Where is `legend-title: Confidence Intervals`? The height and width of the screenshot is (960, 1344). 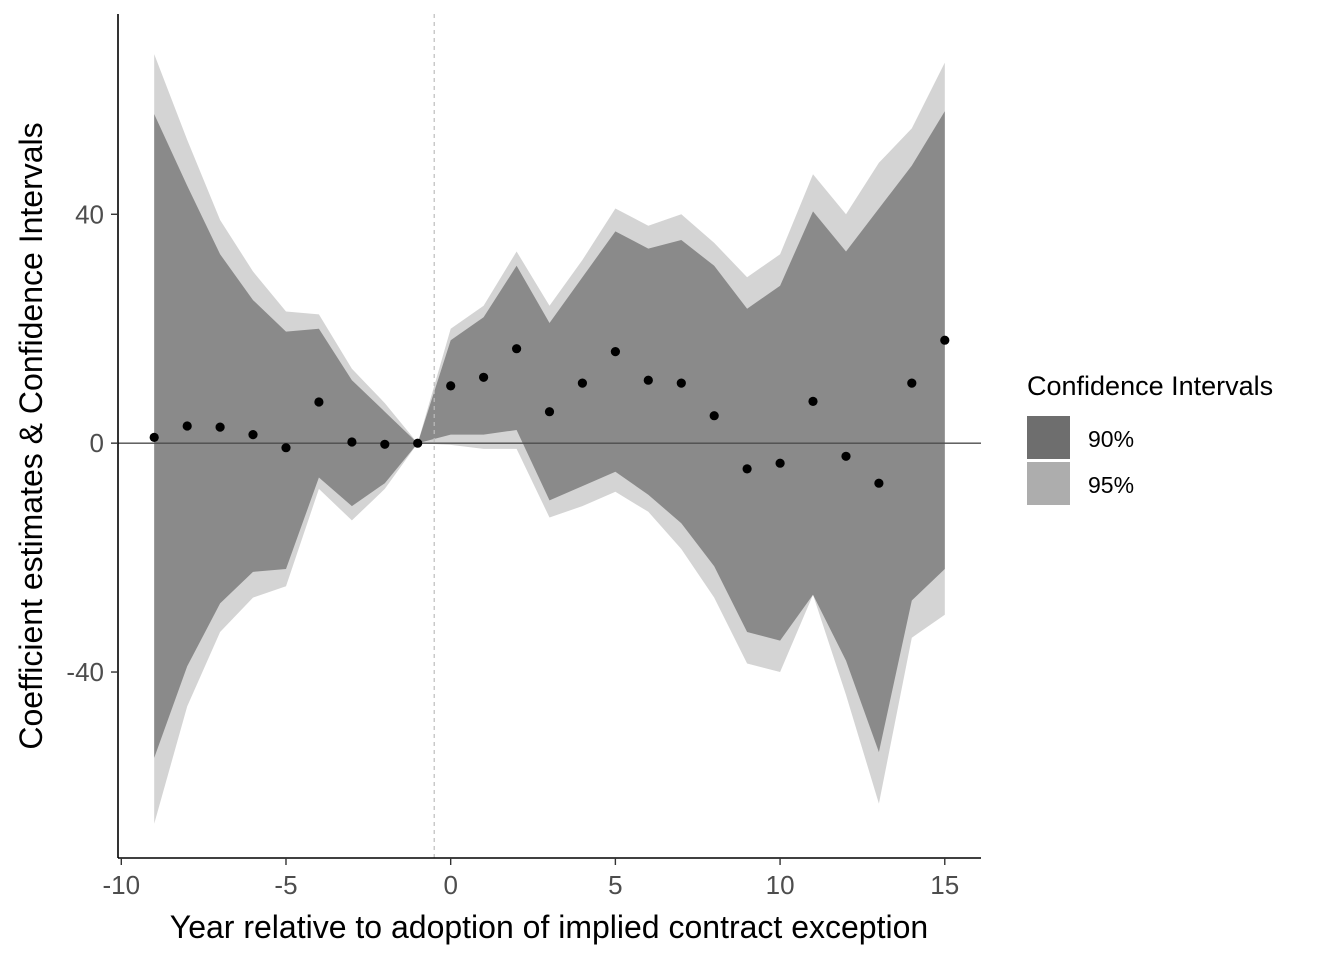 legend-title: Confidence Intervals is located at coordinates (1150, 386).